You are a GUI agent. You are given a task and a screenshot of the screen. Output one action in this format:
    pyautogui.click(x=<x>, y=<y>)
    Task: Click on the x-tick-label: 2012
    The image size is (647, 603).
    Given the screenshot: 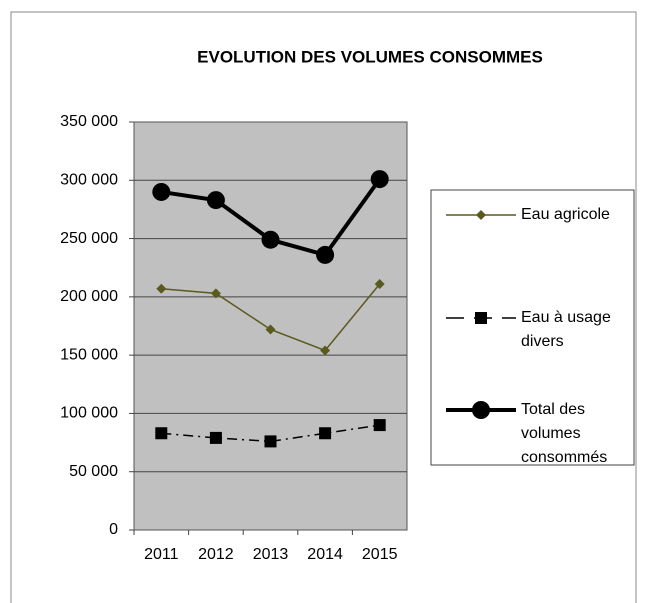 What is the action you would take?
    pyautogui.click(x=216, y=554)
    